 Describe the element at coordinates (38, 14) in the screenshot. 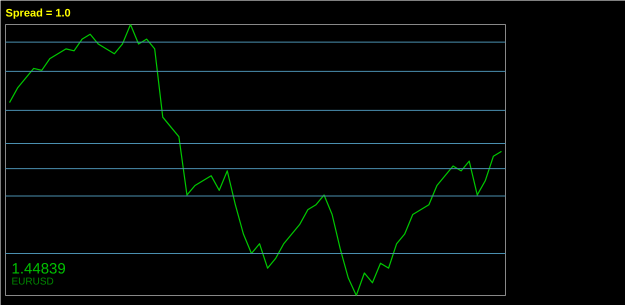

I see `chart-title: Spread = 1.0` at that location.